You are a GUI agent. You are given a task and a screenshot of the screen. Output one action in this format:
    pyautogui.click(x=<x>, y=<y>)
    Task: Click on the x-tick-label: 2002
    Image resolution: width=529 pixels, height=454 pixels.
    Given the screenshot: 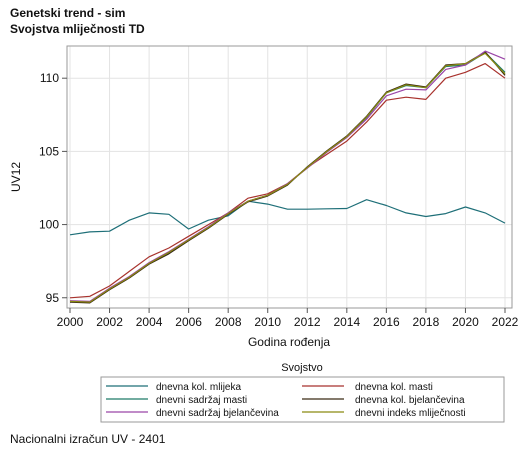 What is the action you would take?
    pyautogui.click(x=109, y=322)
    